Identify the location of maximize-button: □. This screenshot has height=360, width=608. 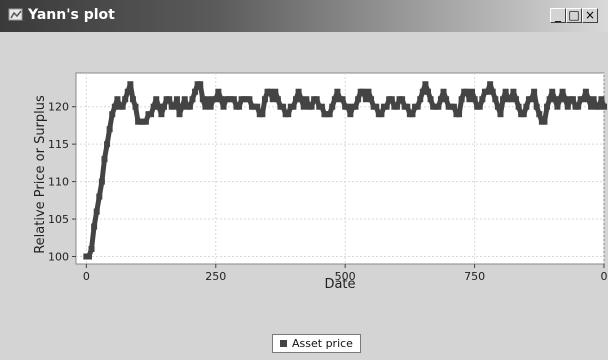
(574, 15).